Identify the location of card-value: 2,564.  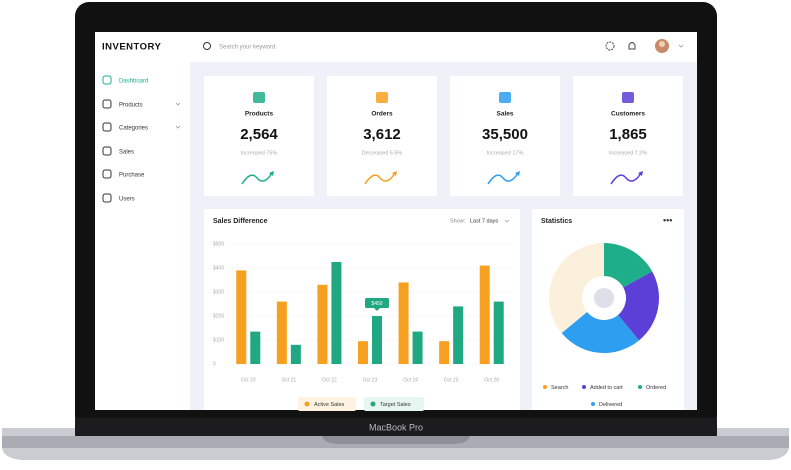
(259, 134).